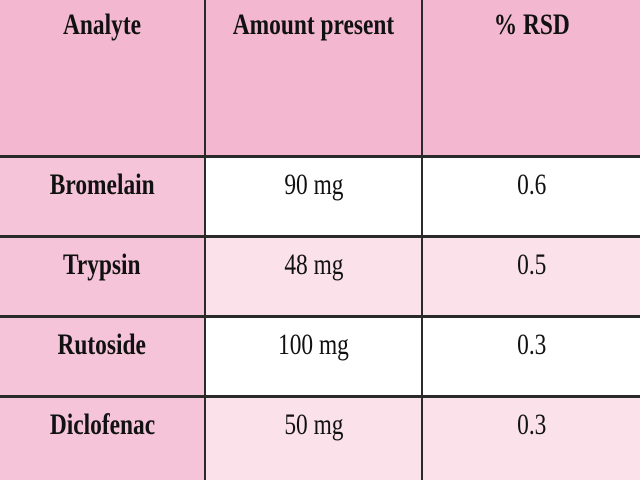 Image resolution: width=640 pixels, height=480 pixels. I want to click on header-rsd-label: % RSD, so click(531, 24).